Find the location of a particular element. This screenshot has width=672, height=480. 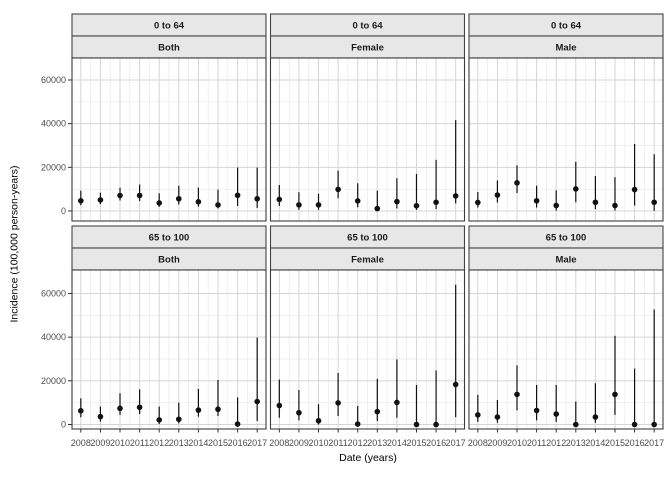

facet-strip-age-label: 0 to 64 is located at coordinates (566, 26).